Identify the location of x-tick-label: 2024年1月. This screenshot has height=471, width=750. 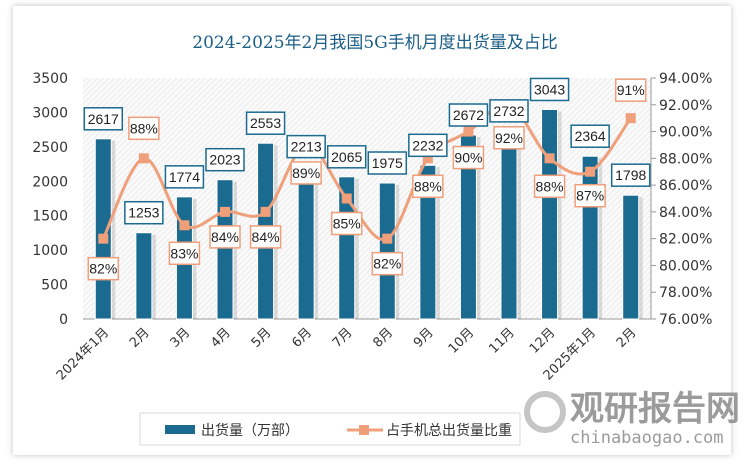
(83, 354).